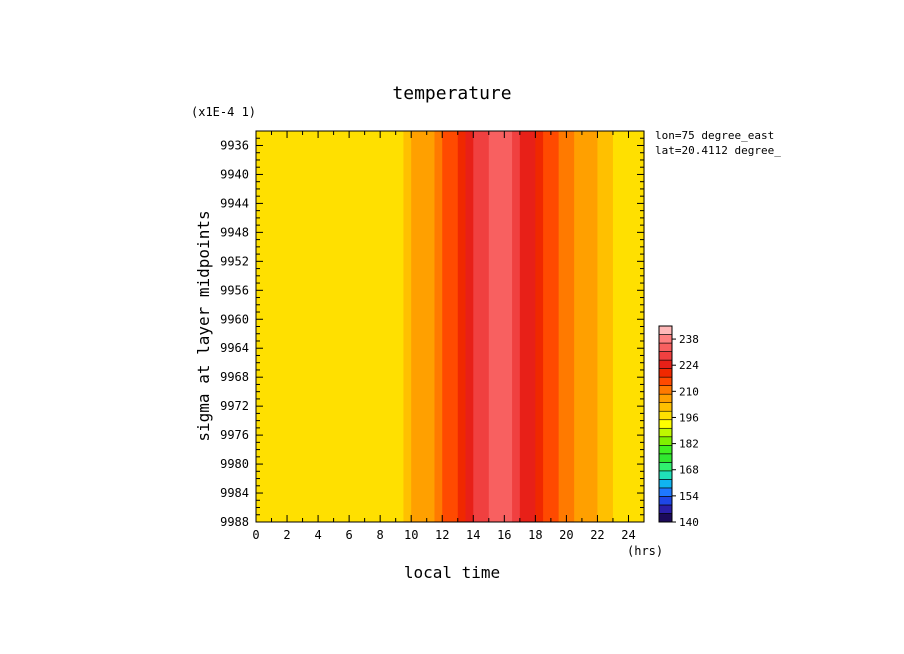 The width and height of the screenshot is (904, 654). Describe the element at coordinates (349, 535) in the screenshot. I see `x-tick-label: 6` at that location.